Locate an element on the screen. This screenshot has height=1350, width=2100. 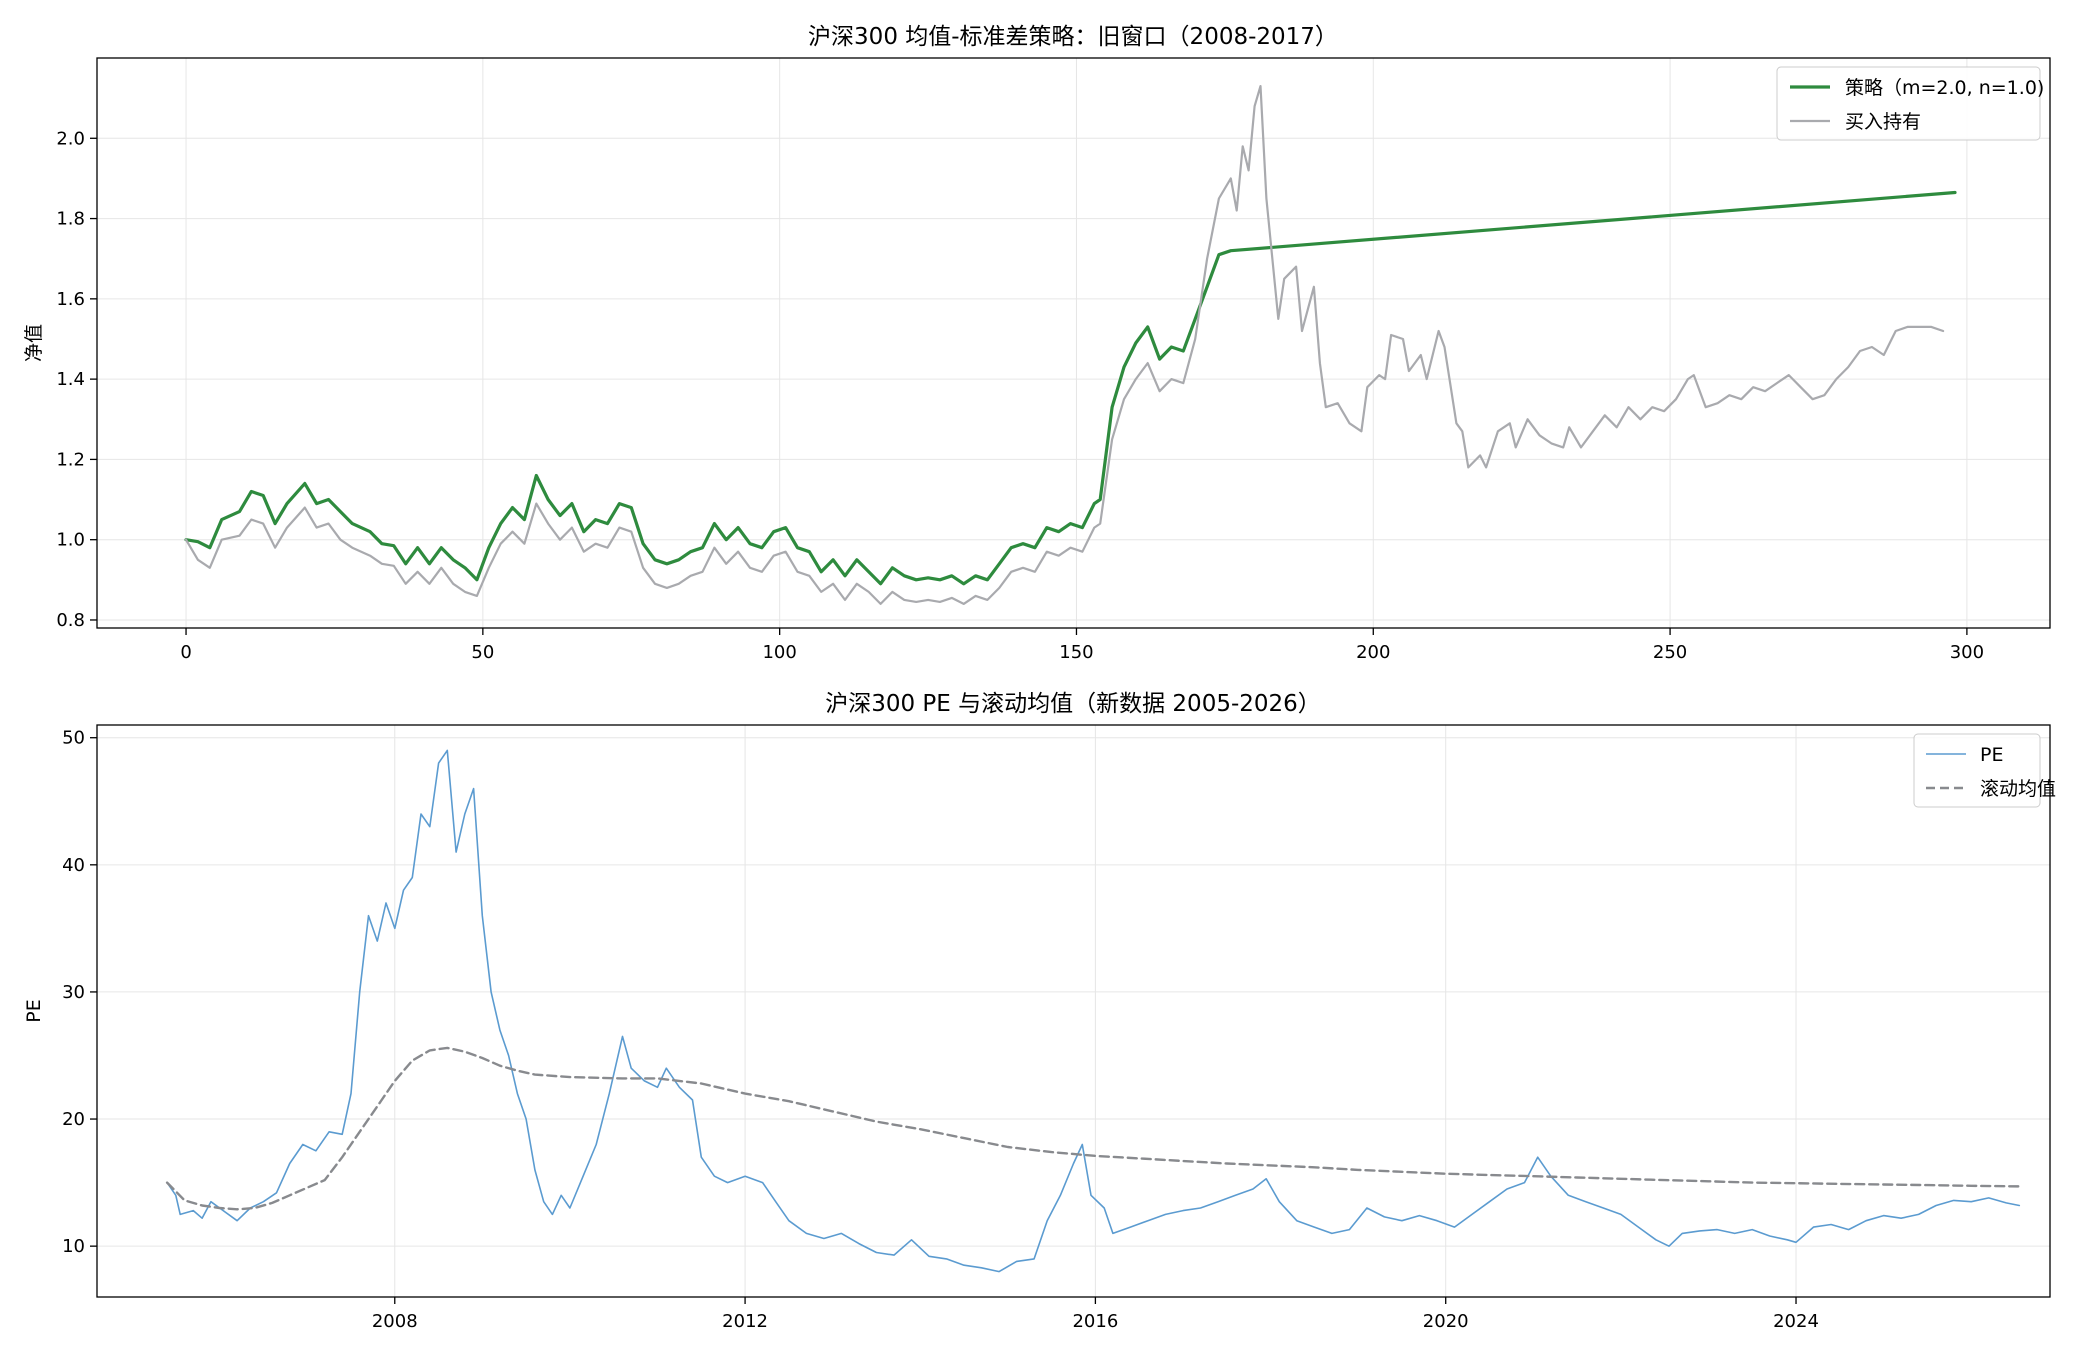
chart-title-bottom: 沪深300 PE 与滚动均值（新数据 2005-2026） is located at coordinates (1073, 704).